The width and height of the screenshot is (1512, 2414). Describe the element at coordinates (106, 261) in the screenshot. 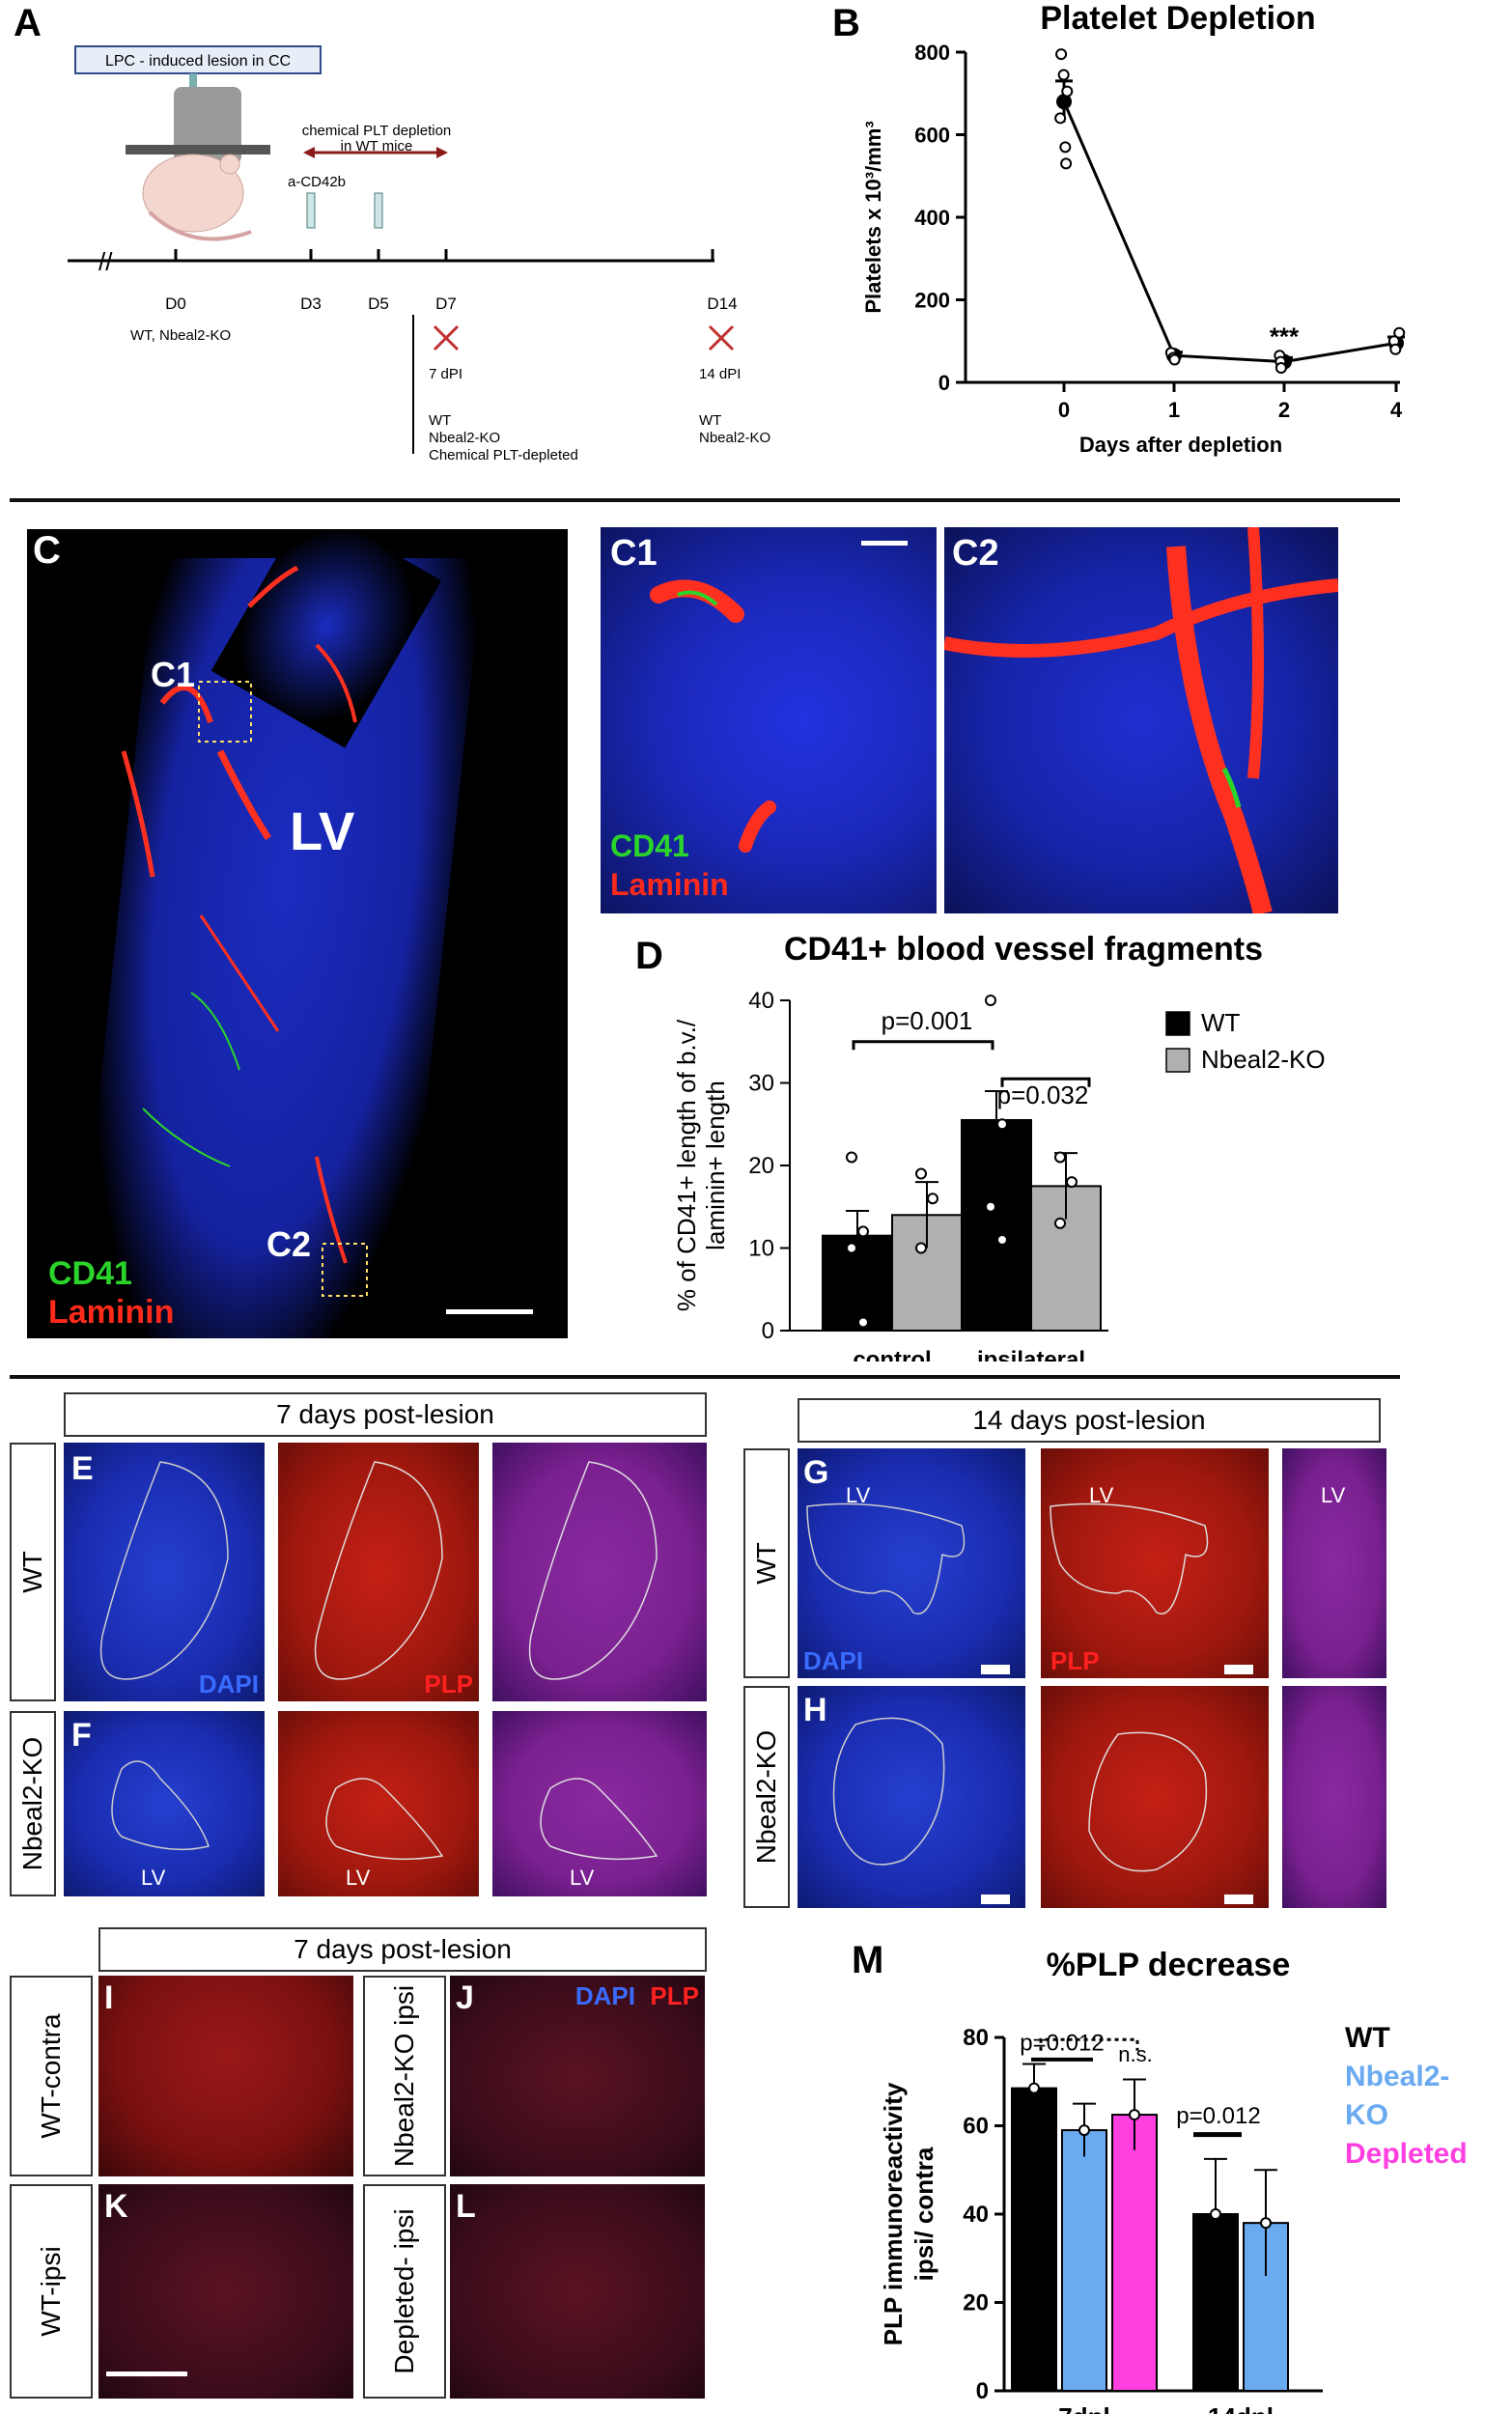

I see `timeline-break: //` at that location.